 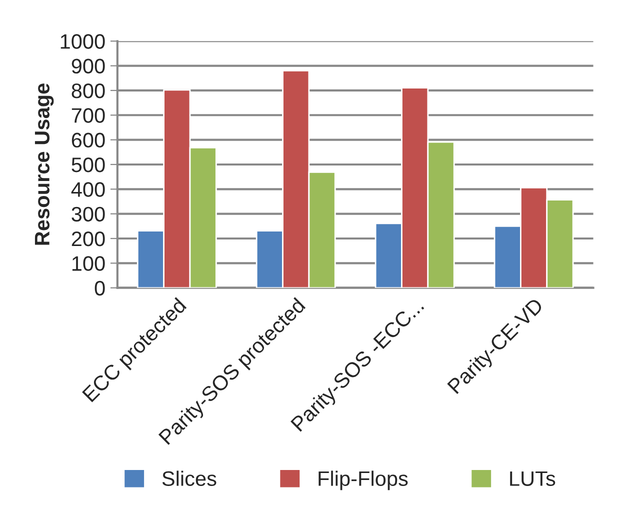 What do you see at coordinates (88, 238) in the screenshot?
I see `y-tick-label: 200` at bounding box center [88, 238].